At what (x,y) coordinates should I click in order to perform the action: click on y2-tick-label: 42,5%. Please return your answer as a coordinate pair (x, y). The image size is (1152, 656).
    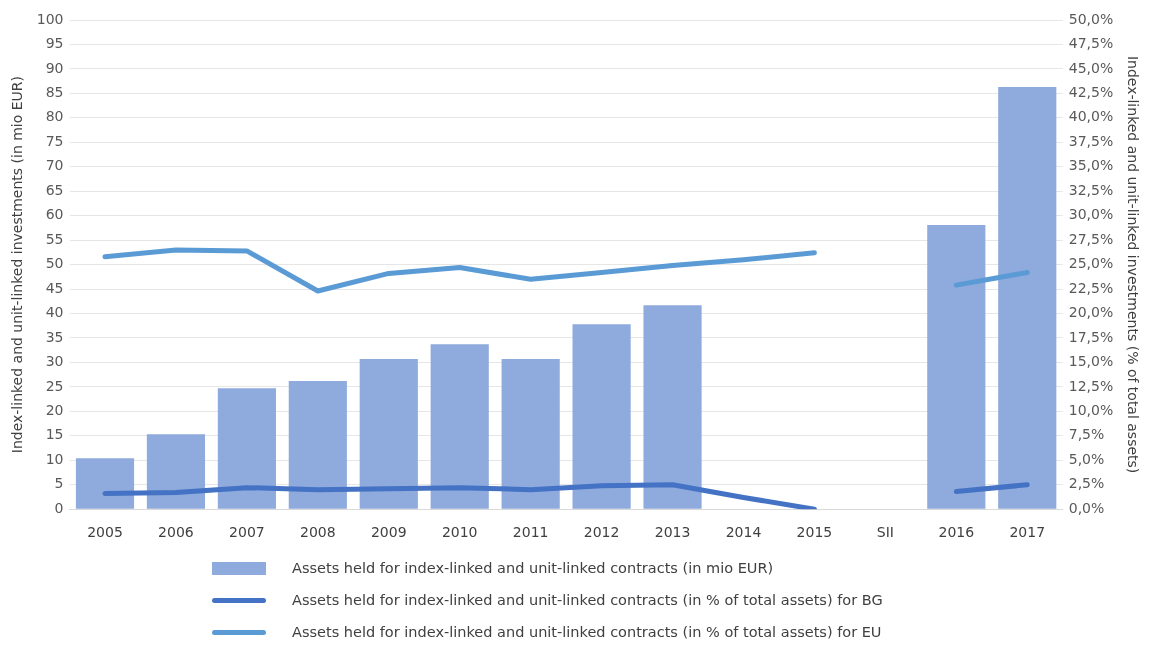
    Looking at the image, I should click on (1091, 92).